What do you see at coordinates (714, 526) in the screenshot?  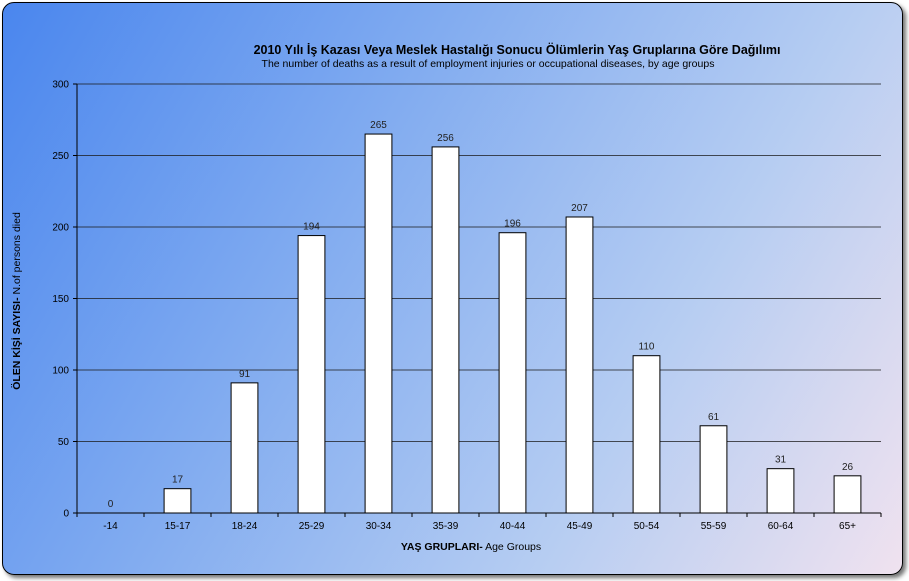 I see `x-tick-label: 55-59` at bounding box center [714, 526].